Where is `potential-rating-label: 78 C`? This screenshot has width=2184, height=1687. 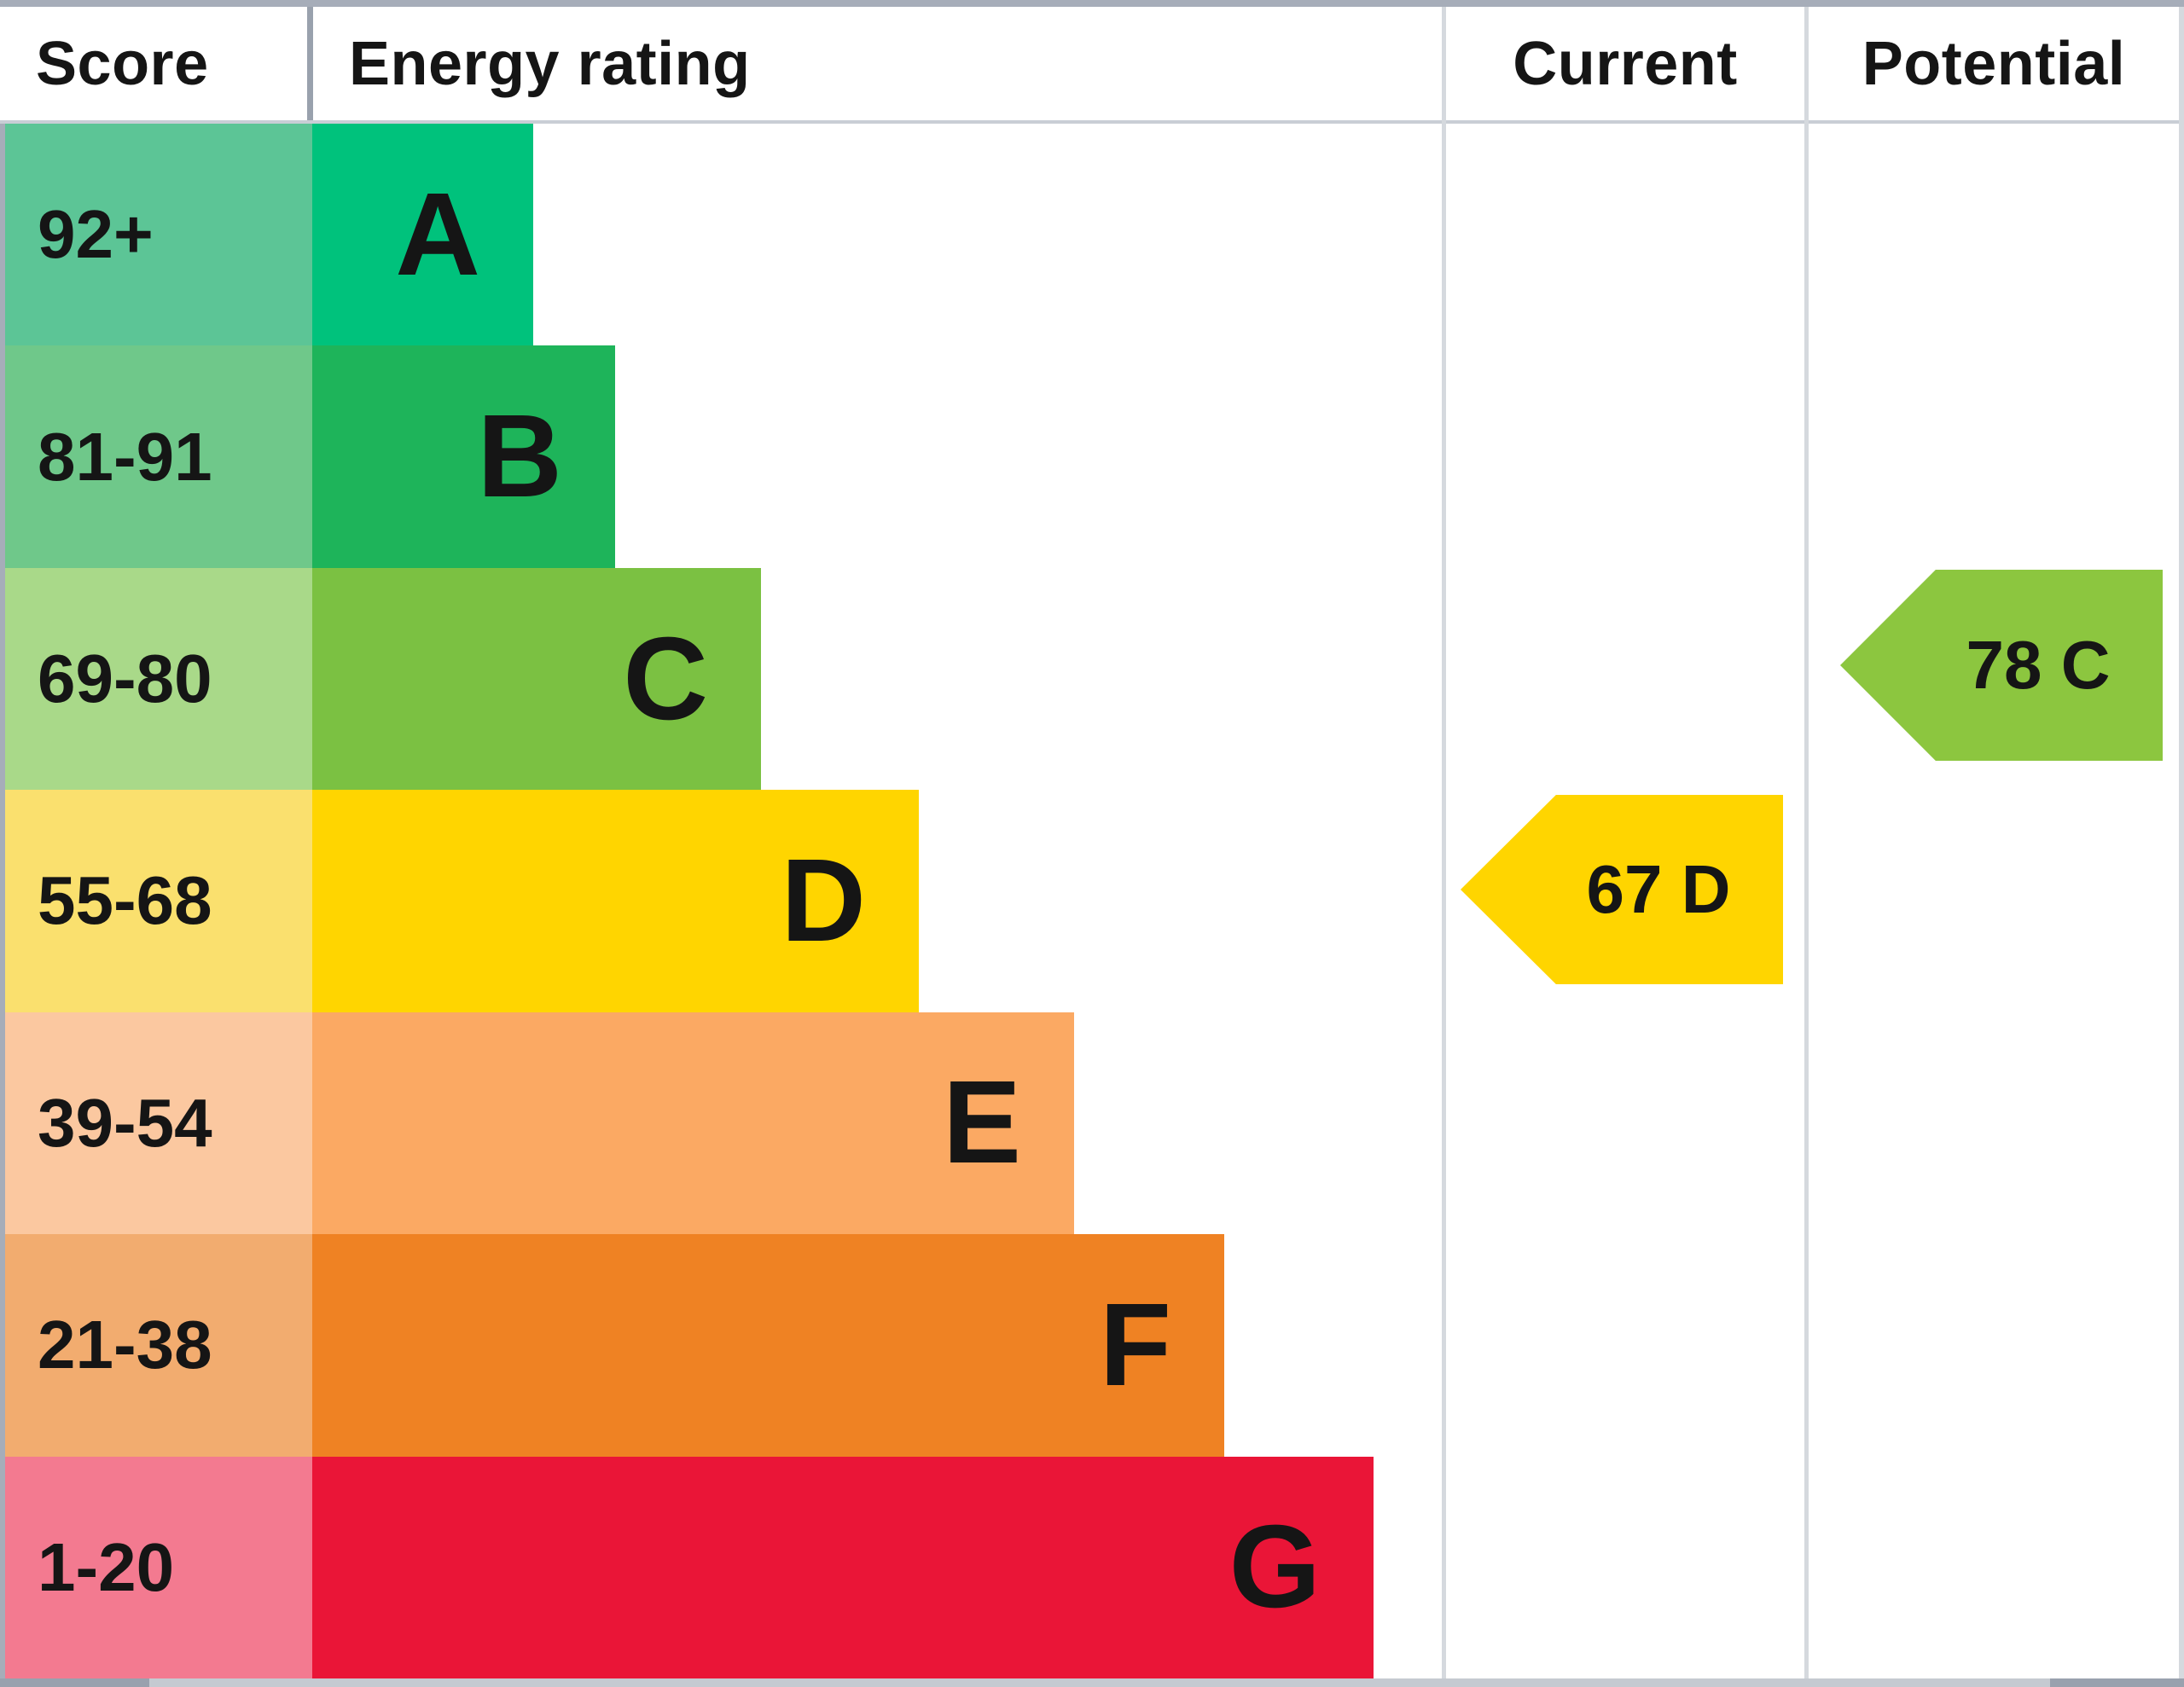 potential-rating-label: 78 C is located at coordinates (2039, 665).